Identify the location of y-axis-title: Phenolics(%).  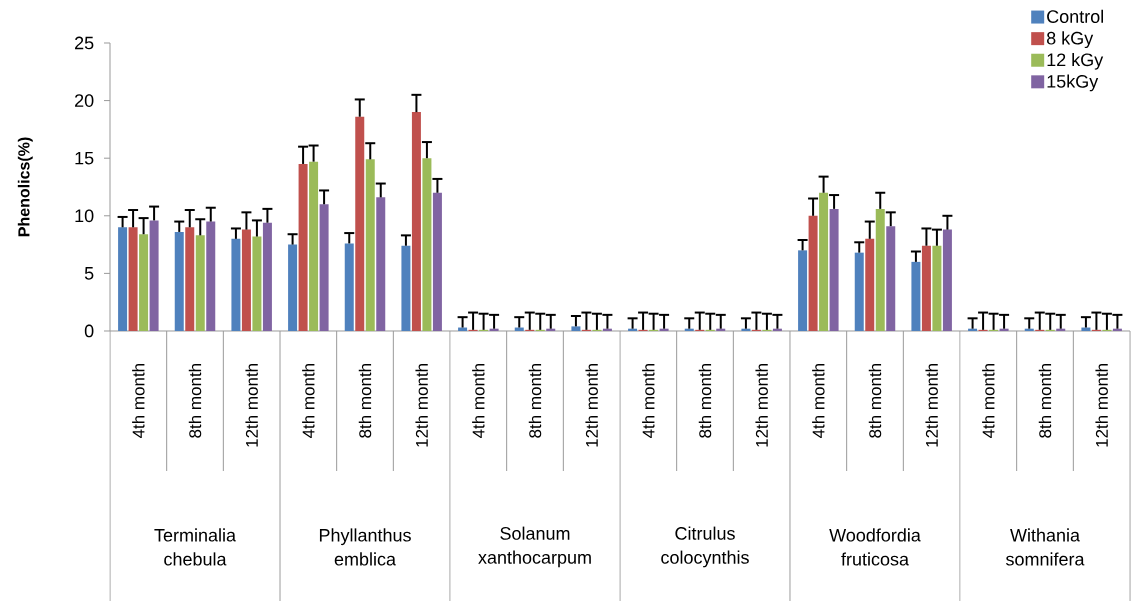
(25, 186).